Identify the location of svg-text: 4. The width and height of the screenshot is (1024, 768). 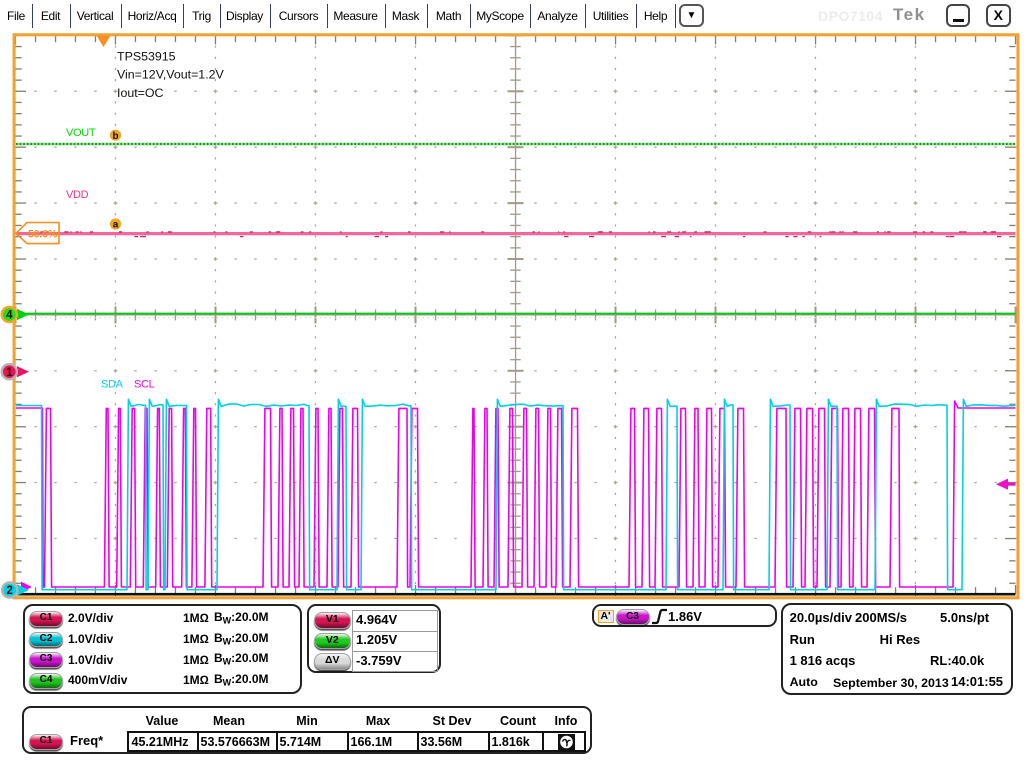
(9, 316).